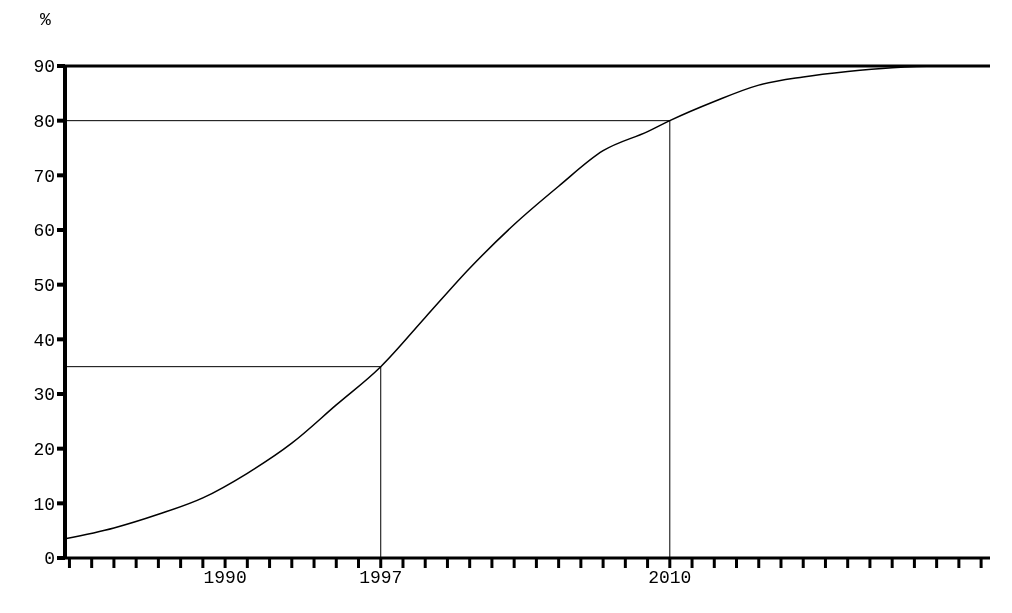 This screenshot has width=1012, height=613. Describe the element at coordinates (381, 577) in the screenshot. I see `x-tick-label: 1997` at that location.